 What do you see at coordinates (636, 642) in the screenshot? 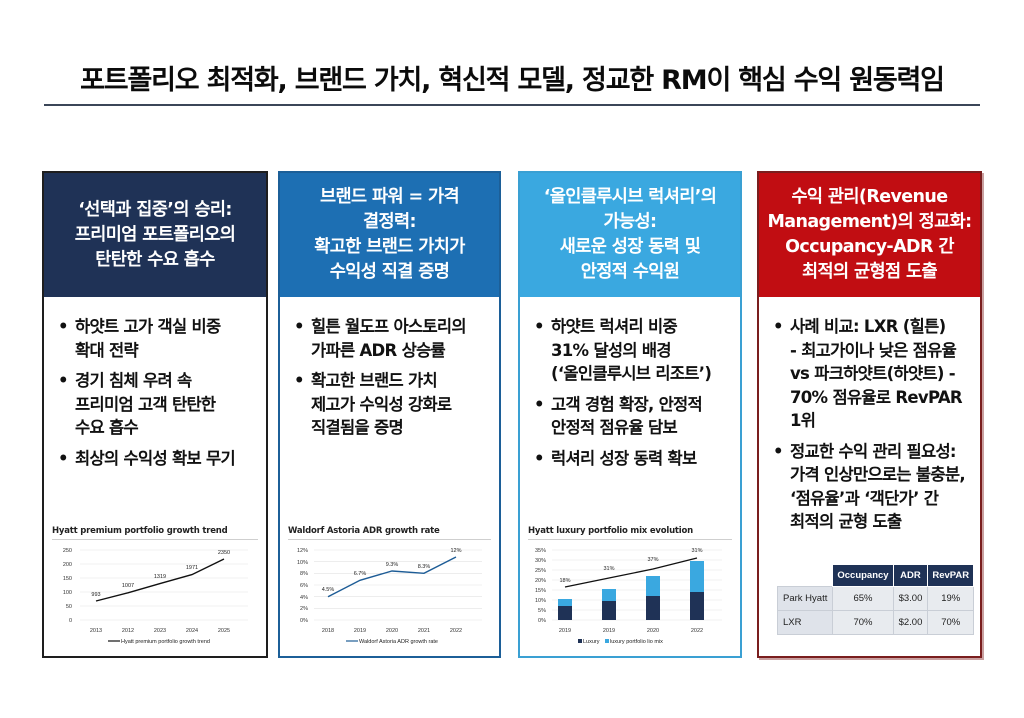
I see `svg-text: luxury portfolio lio mix` at bounding box center [636, 642].